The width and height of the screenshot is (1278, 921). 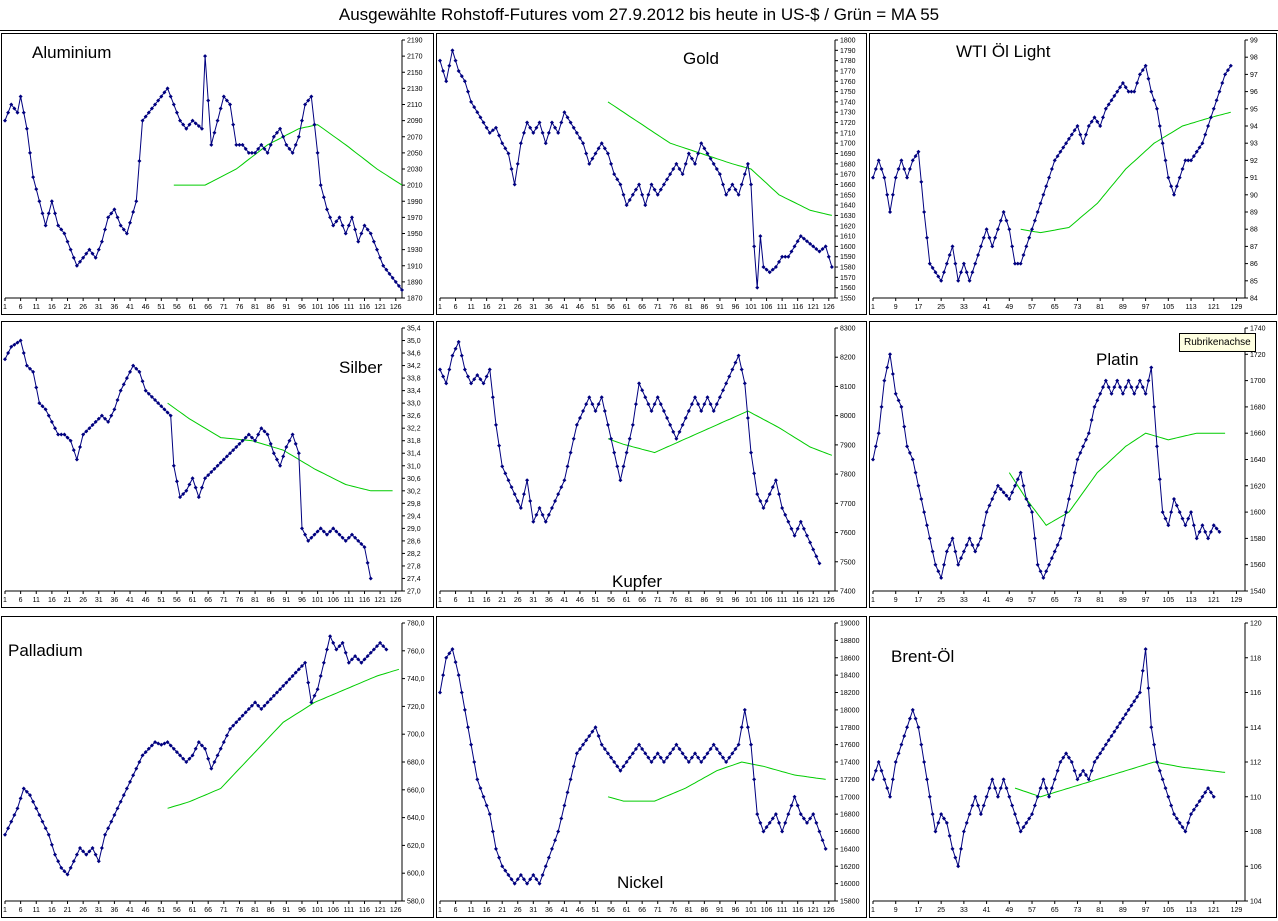 I want to click on x-tick-label: 86, so click(x=704, y=600).